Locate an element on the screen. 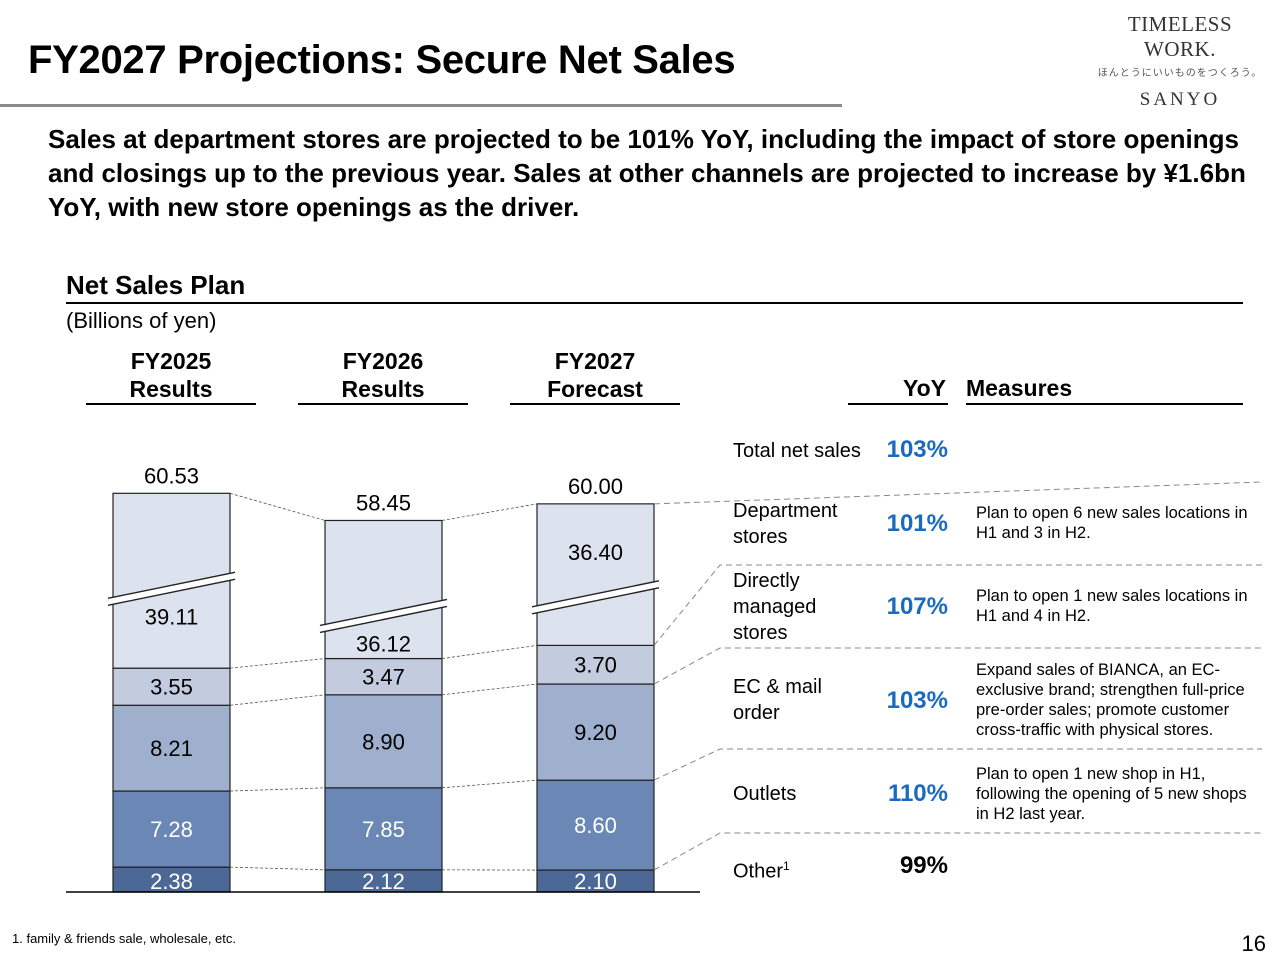 The height and width of the screenshot is (960, 1280). bar-segment-directly is located at coordinates (171, 686).